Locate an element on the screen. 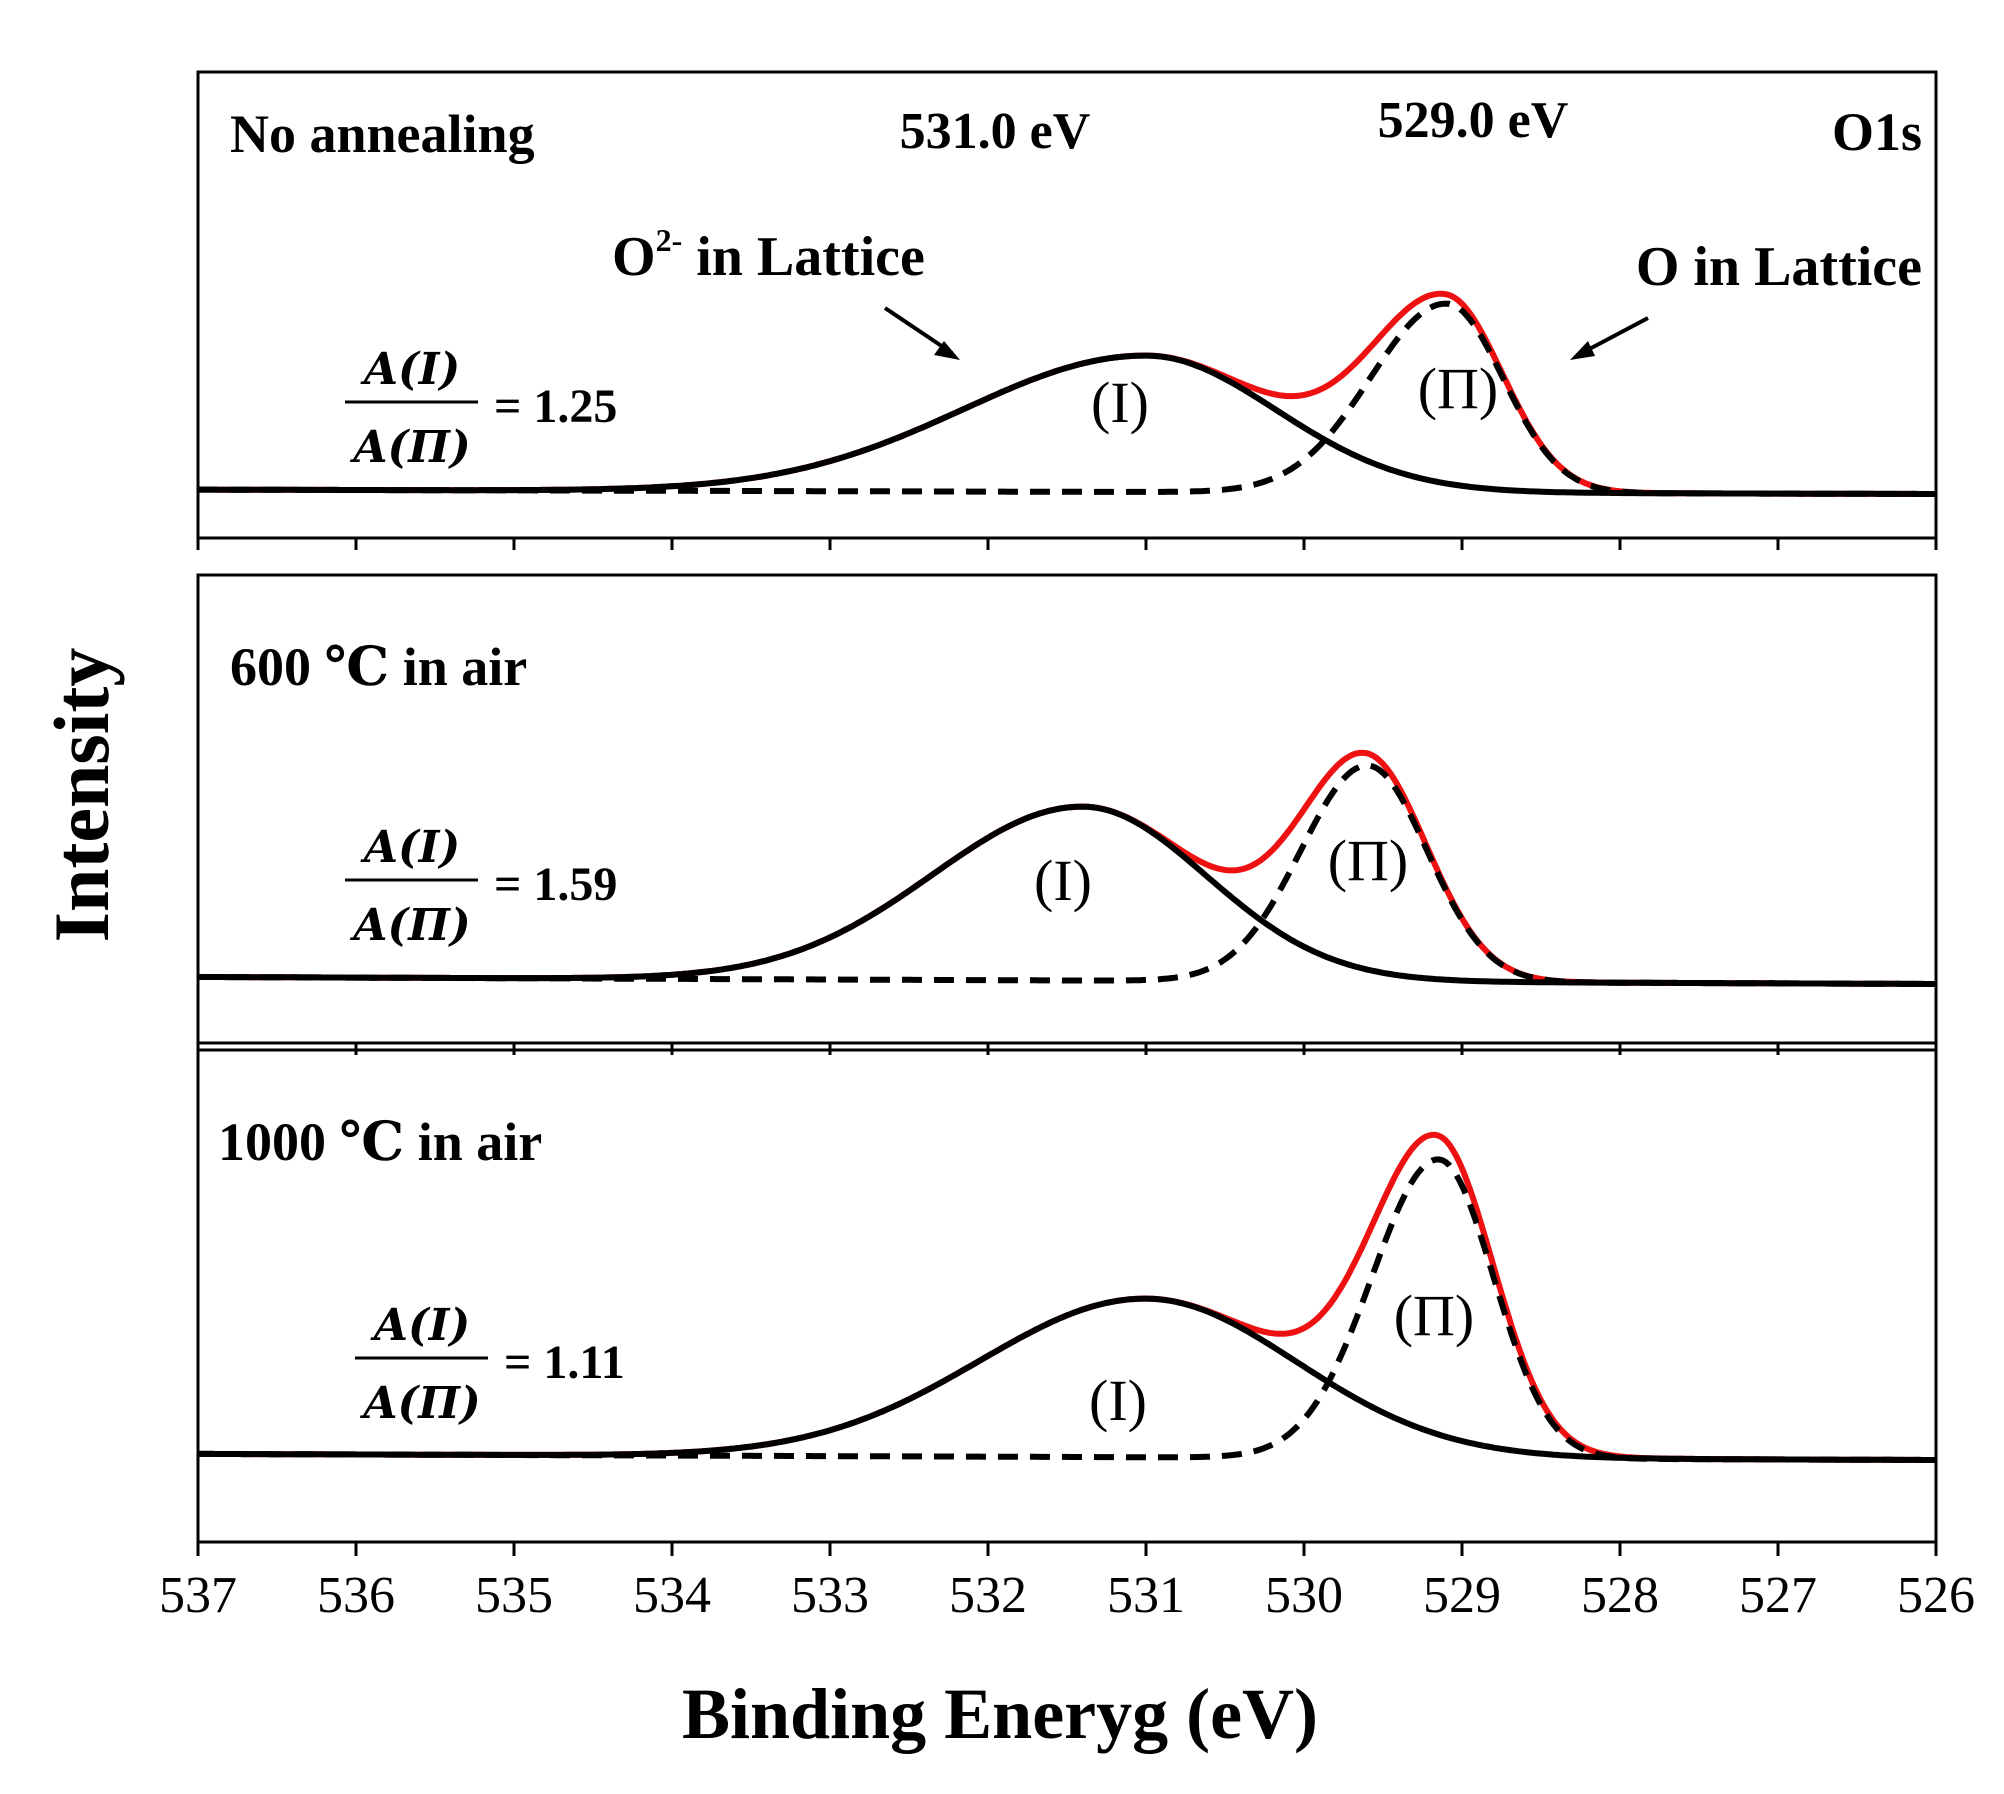 Image resolution: width=2004 pixels, height=1794 pixels. arrow-annotation-2: O in Lattice is located at coordinates (1779, 267).